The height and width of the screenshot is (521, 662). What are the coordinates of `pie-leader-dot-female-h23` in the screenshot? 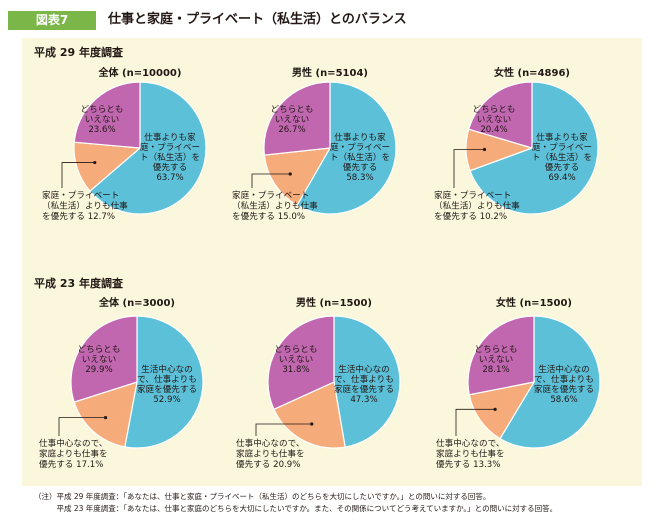 It's located at (495, 409).